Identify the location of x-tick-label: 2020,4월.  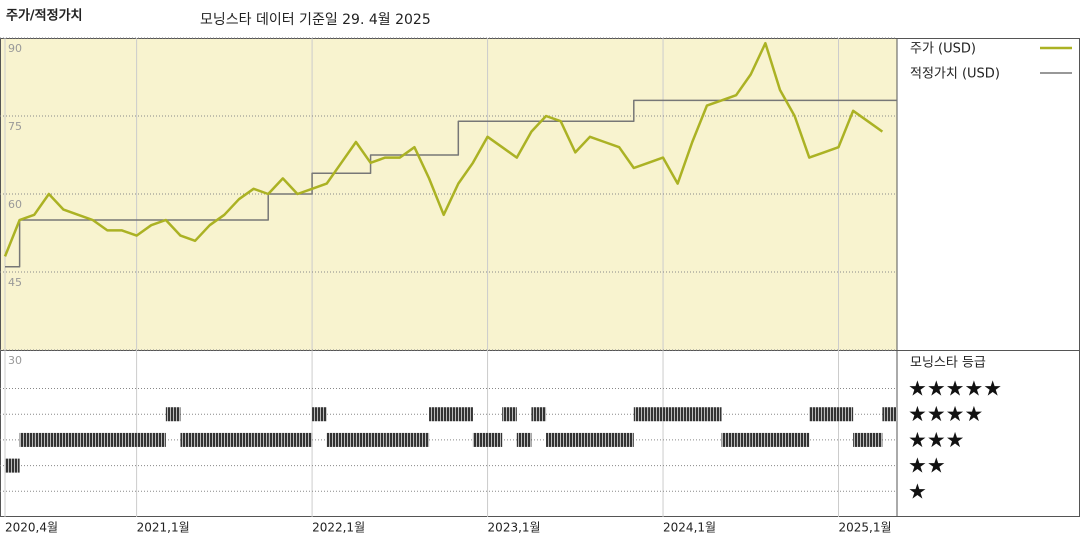
(31, 528).